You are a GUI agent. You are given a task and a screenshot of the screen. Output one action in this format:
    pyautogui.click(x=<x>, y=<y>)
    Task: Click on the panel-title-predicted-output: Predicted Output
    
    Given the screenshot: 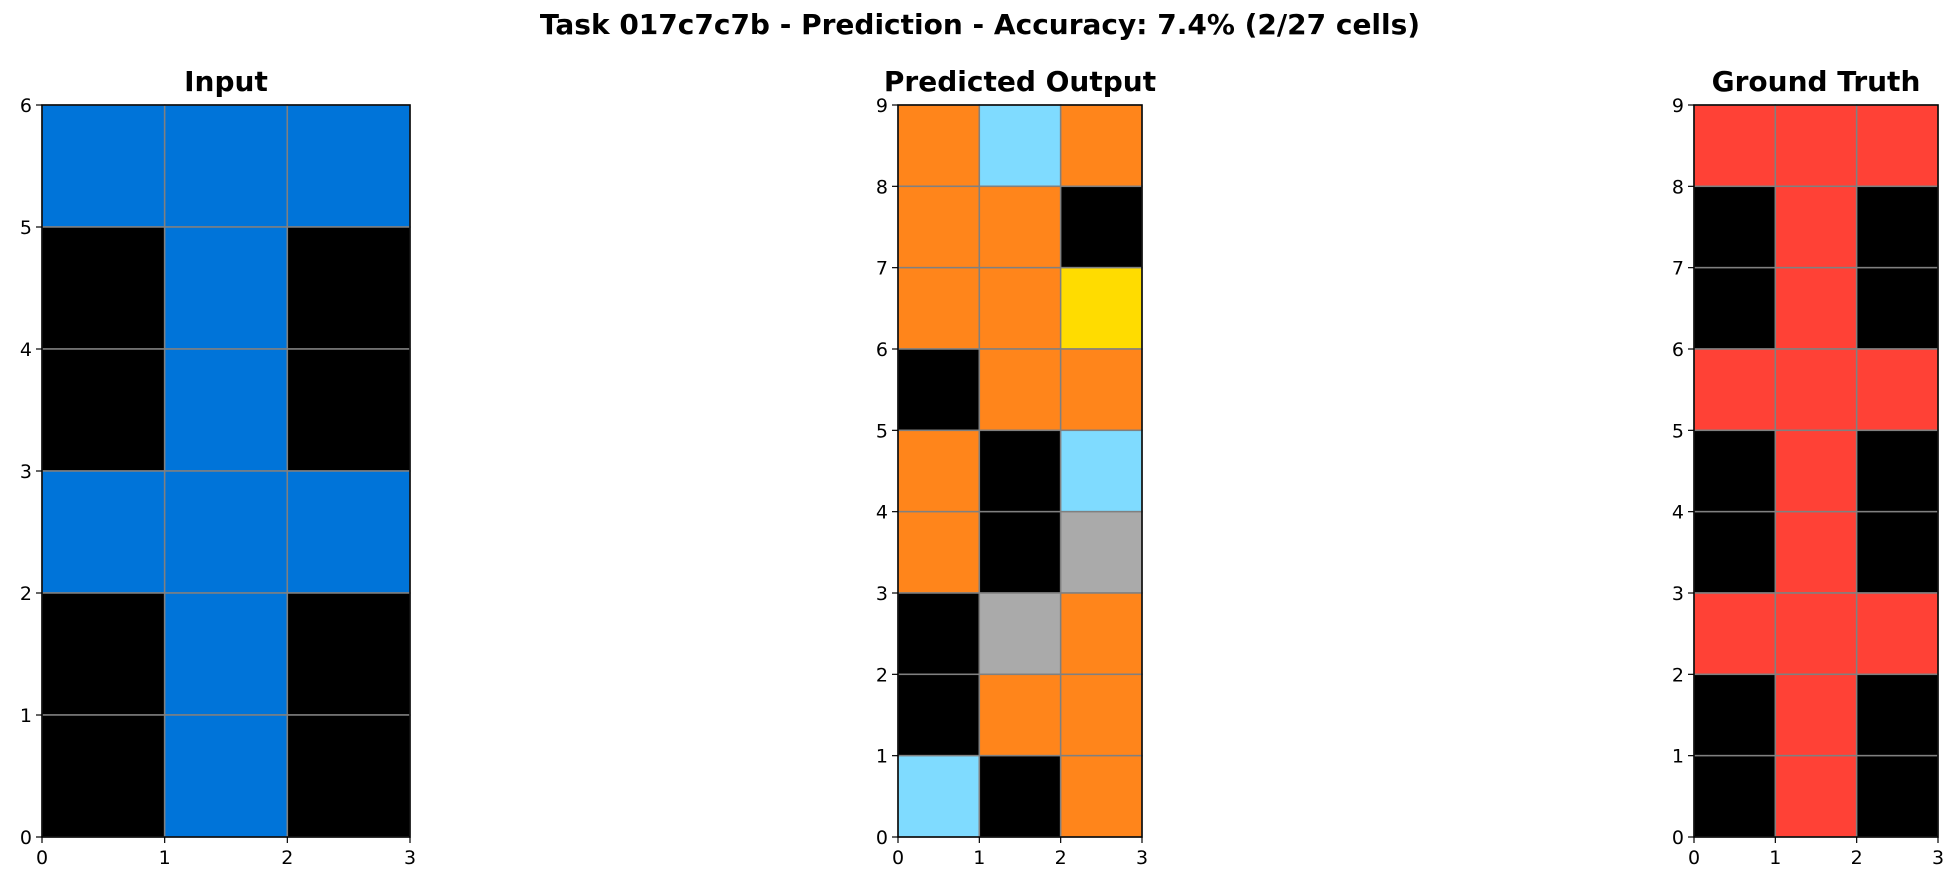 What is the action you would take?
    pyautogui.click(x=1020, y=81)
    